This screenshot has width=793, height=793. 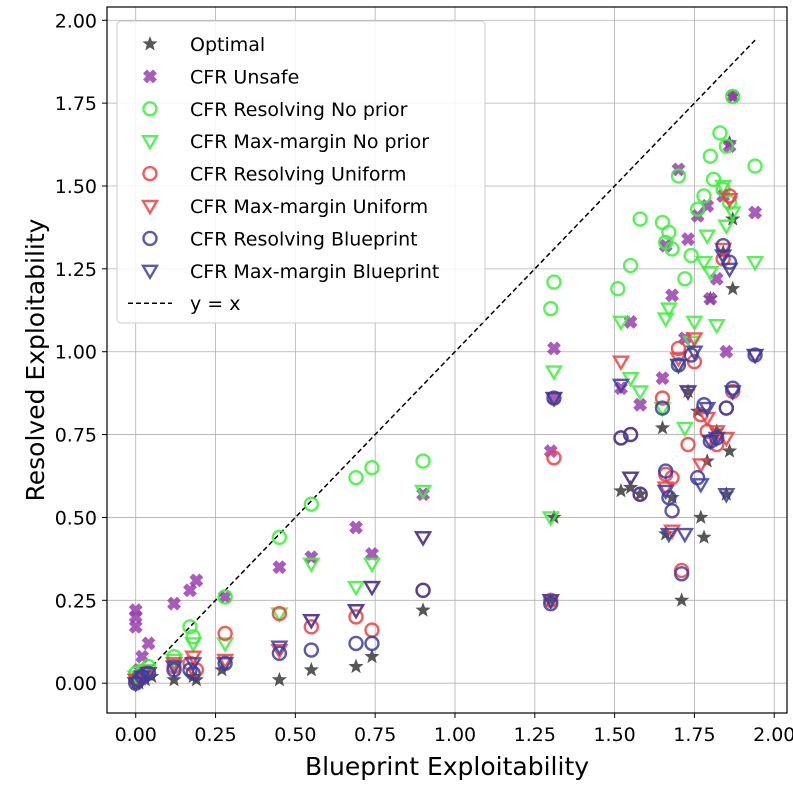 What do you see at coordinates (76, 270) in the screenshot?
I see `y-tick-label: 1.25` at bounding box center [76, 270].